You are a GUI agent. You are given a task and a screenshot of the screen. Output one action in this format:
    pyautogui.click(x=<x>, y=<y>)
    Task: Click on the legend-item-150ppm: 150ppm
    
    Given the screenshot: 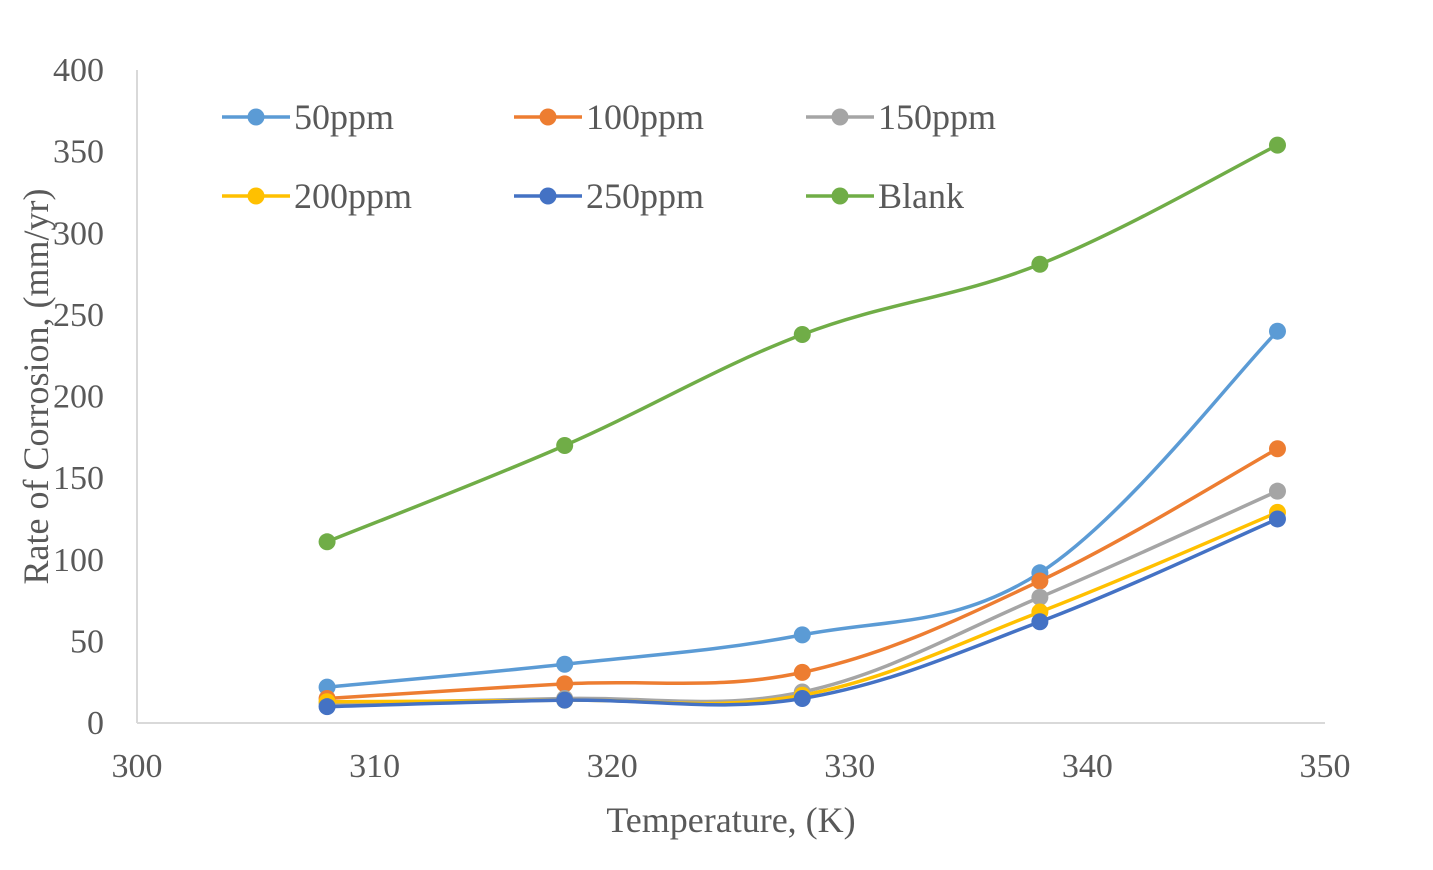 What is the action you would take?
    pyautogui.click(x=901, y=117)
    